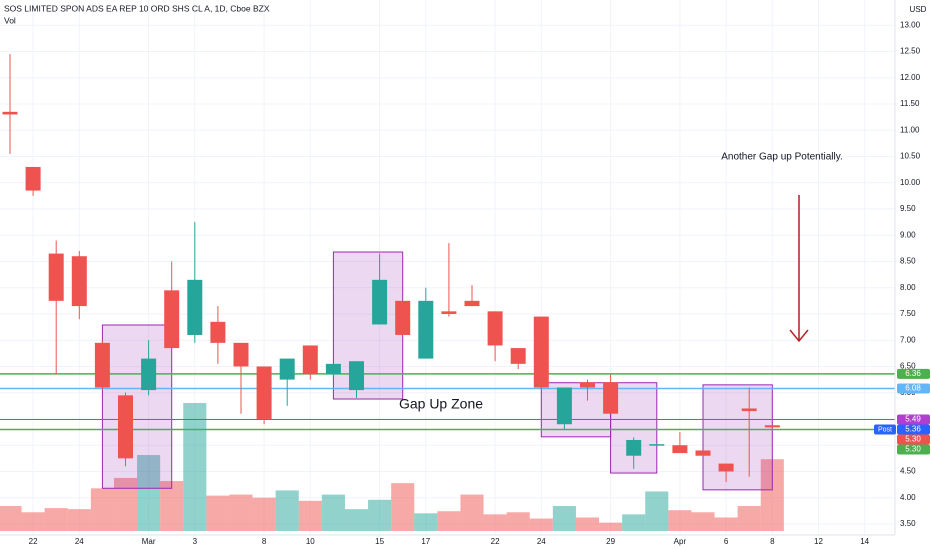 This screenshot has height=550, width=932. I want to click on y-tick-label: 4.00, so click(908, 497).